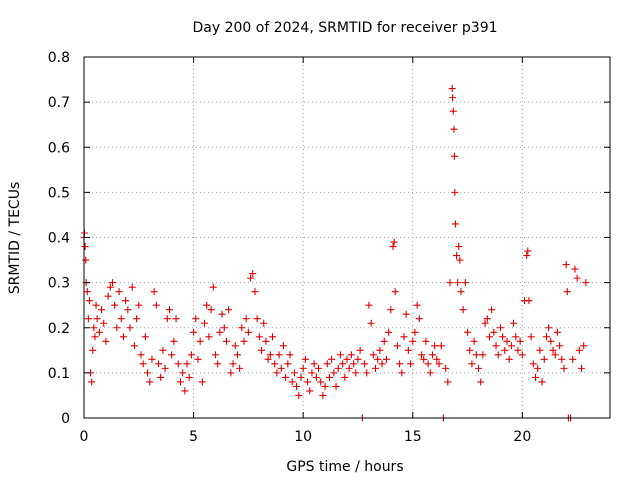  I want to click on y-tick-label: 0.5, so click(59, 193).